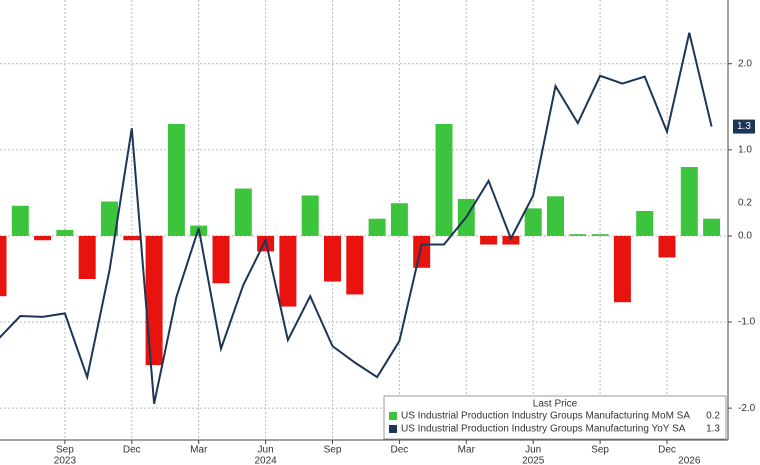 The height and width of the screenshot is (465, 760). I want to click on last-value-label: 0.2, so click(745, 202).